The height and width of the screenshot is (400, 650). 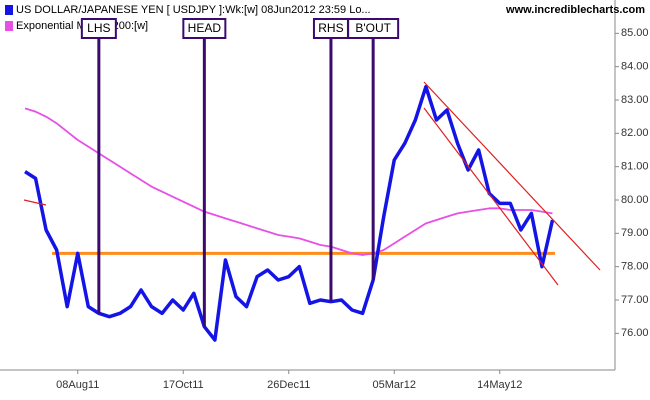 What do you see at coordinates (635, 333) in the screenshot?
I see `y-tick-label: 76.00` at bounding box center [635, 333].